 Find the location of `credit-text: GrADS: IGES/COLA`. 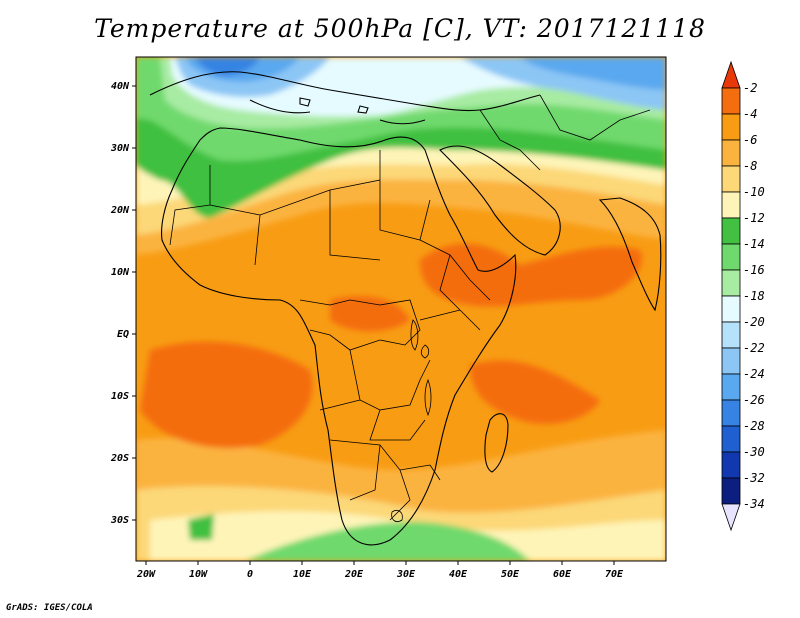

credit-text: GrADS: IGES/COLA is located at coordinates (49, 608).